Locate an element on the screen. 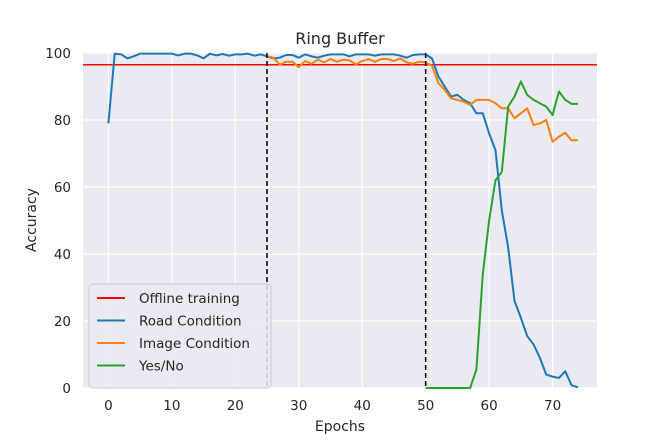 The width and height of the screenshot is (664, 443). x-tick-label: 20 is located at coordinates (235, 406).